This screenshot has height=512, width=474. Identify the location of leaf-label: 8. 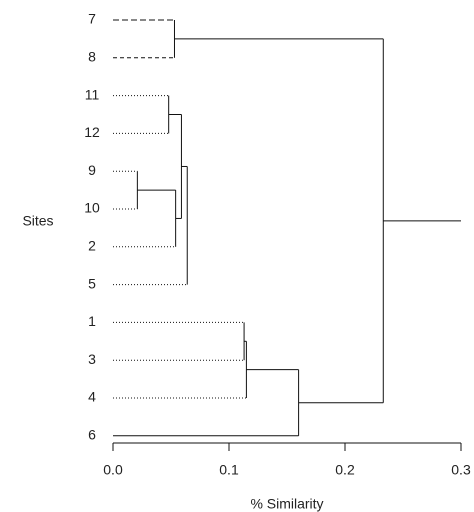
(92, 57).